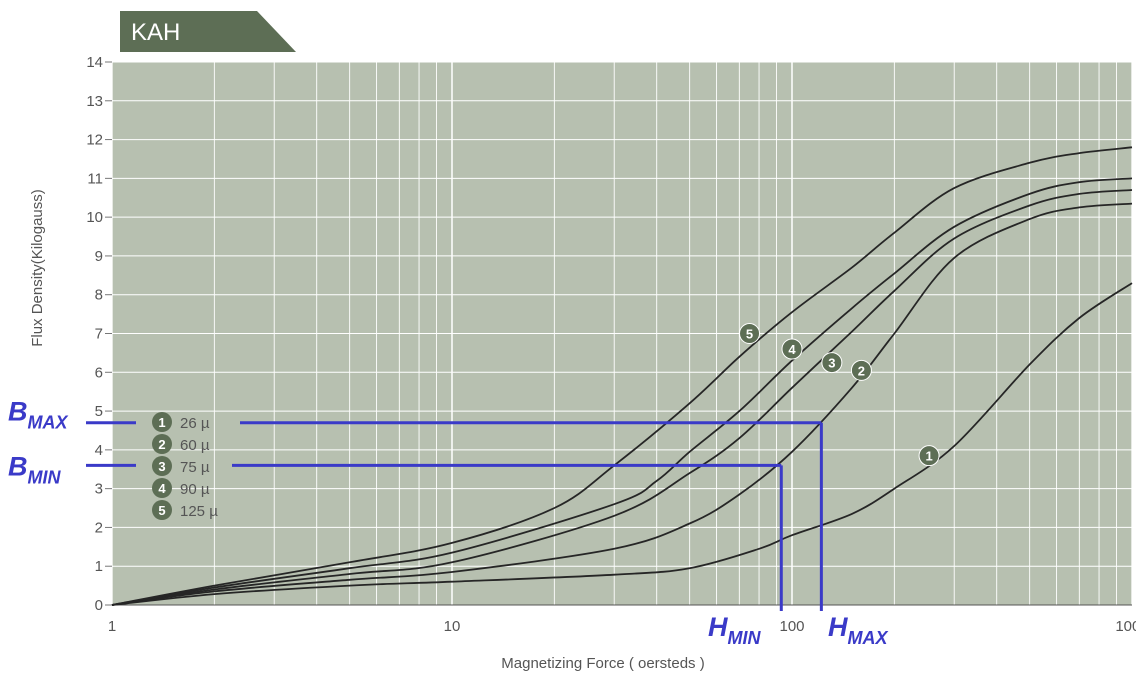  What do you see at coordinates (94, 101) in the screenshot?
I see `y-tick-label: 13` at bounding box center [94, 101].